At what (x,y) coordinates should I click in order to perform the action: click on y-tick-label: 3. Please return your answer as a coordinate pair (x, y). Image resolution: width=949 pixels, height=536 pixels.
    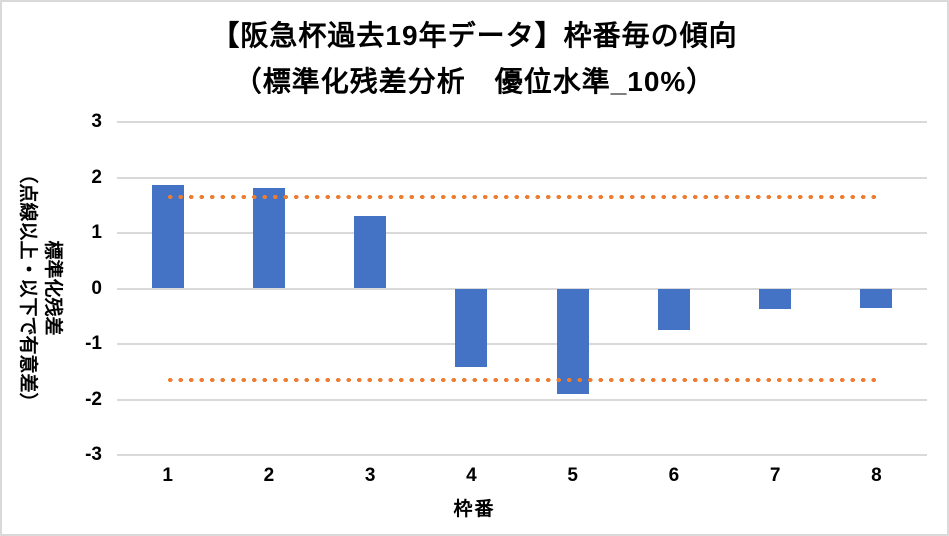
    Looking at the image, I should click on (96, 121).